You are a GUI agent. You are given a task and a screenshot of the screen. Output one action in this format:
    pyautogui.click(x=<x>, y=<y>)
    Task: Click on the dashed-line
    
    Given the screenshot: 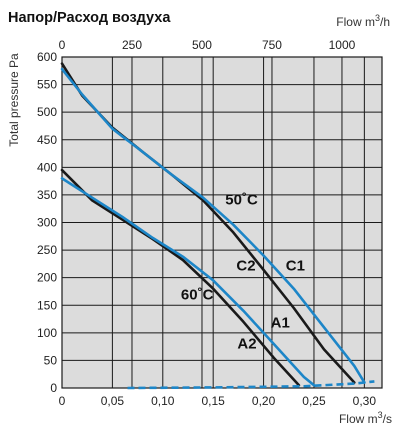 What is the action you would take?
    pyautogui.click(x=251, y=385)
    